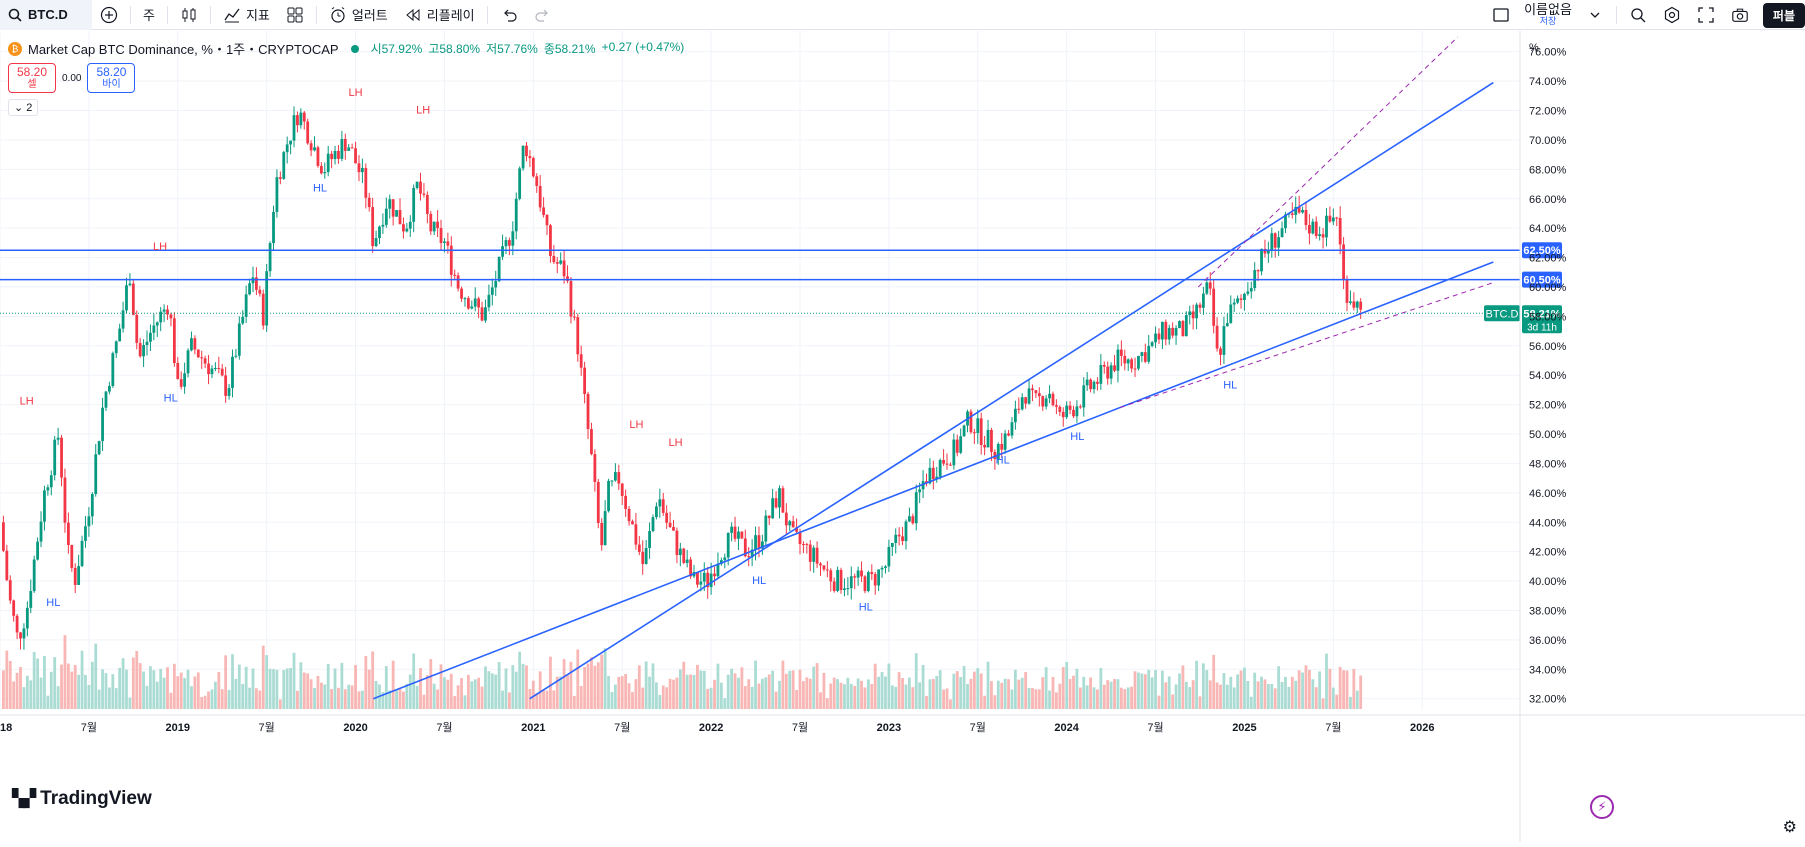 The width and height of the screenshot is (1805, 847). Describe the element at coordinates (1638, 15) in the screenshot. I see `quick-search-button` at that location.